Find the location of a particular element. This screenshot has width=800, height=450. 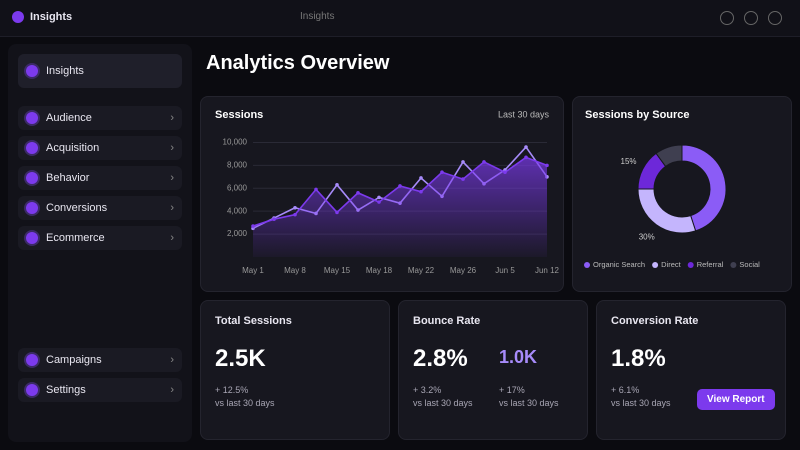

chart-range: Last 30 days is located at coordinates (524, 114).